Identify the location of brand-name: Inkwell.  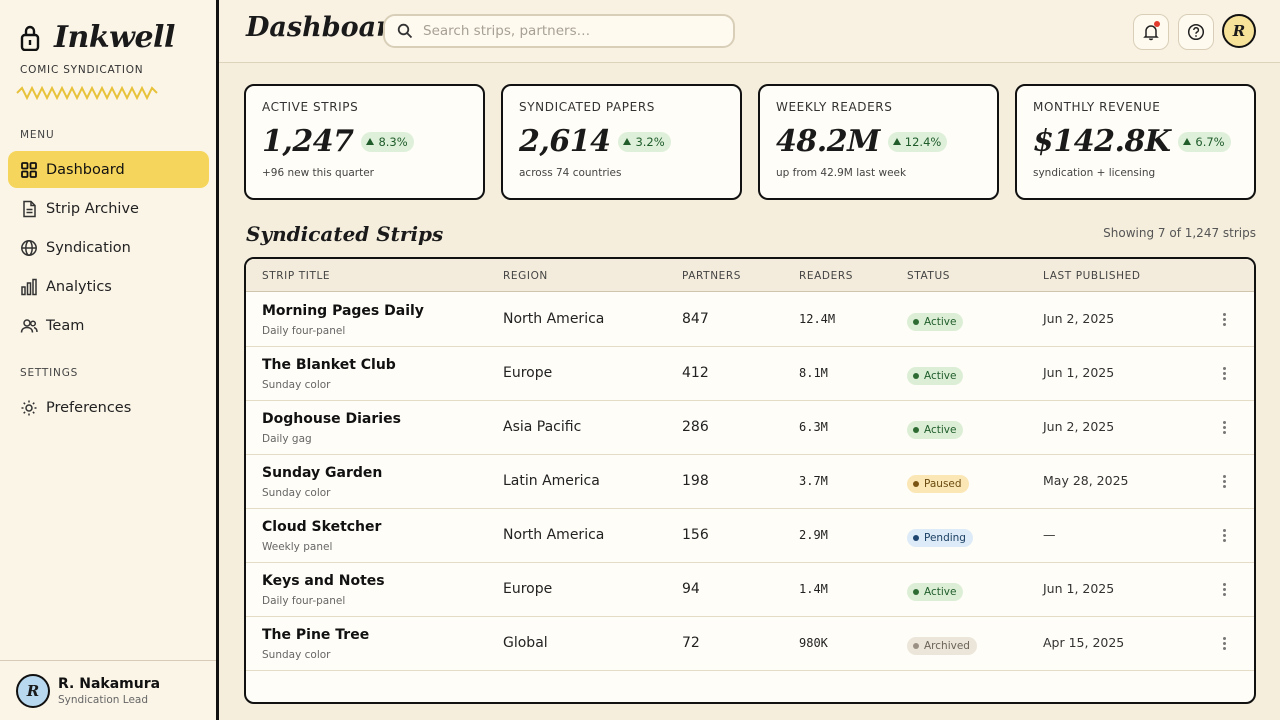
(114, 37).